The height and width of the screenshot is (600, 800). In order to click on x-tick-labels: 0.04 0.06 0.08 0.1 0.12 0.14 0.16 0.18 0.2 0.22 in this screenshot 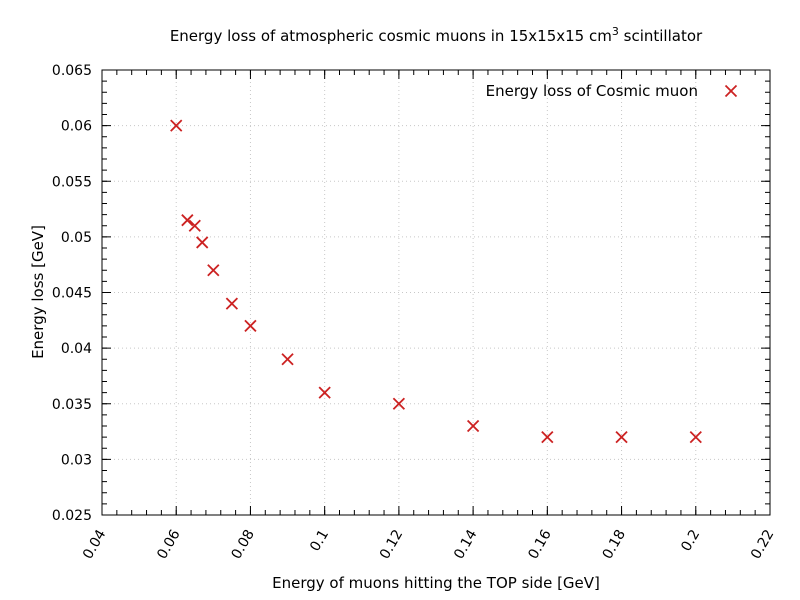, I will do `click(428, 544)`.